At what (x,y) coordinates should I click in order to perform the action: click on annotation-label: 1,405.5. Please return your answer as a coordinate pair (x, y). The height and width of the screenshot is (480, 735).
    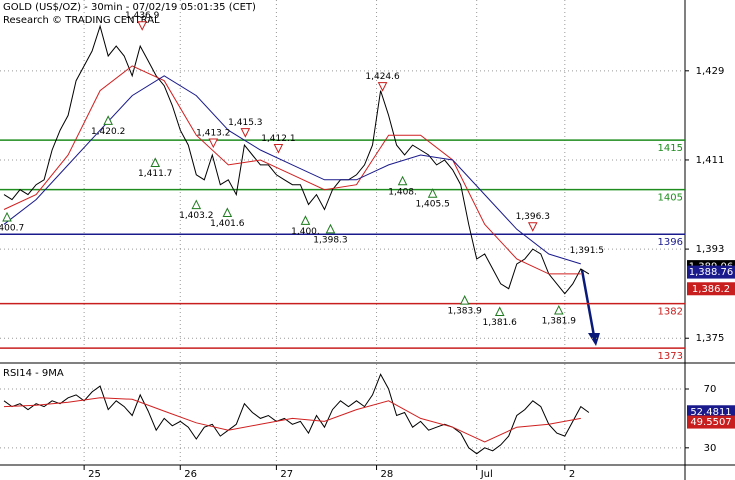
    Looking at the image, I should click on (432, 205).